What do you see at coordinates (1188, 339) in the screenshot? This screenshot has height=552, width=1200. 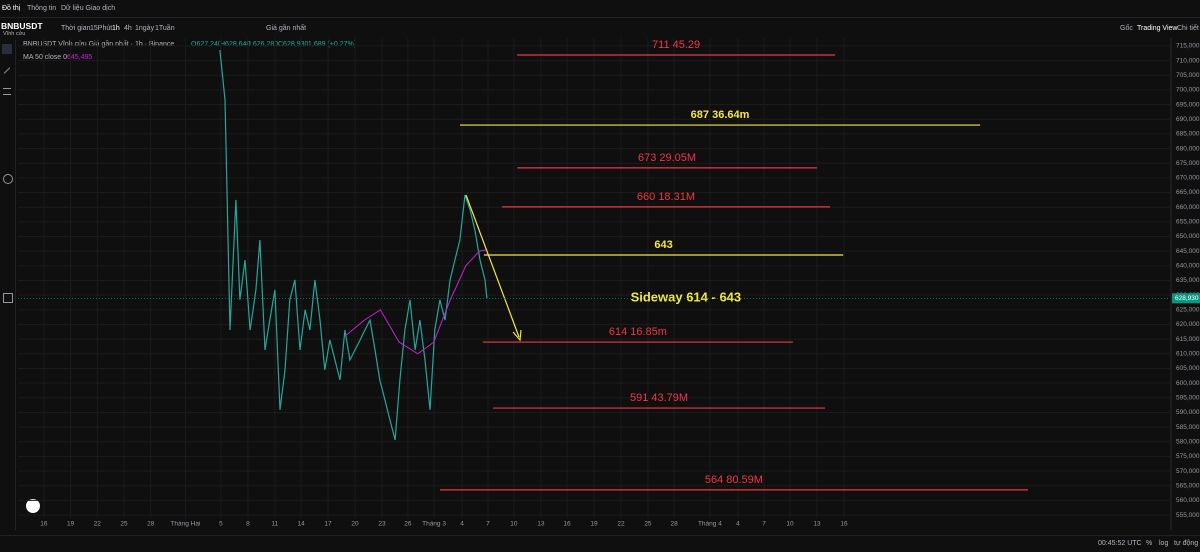 I see `y-tick-label: 615,000` at bounding box center [1188, 339].